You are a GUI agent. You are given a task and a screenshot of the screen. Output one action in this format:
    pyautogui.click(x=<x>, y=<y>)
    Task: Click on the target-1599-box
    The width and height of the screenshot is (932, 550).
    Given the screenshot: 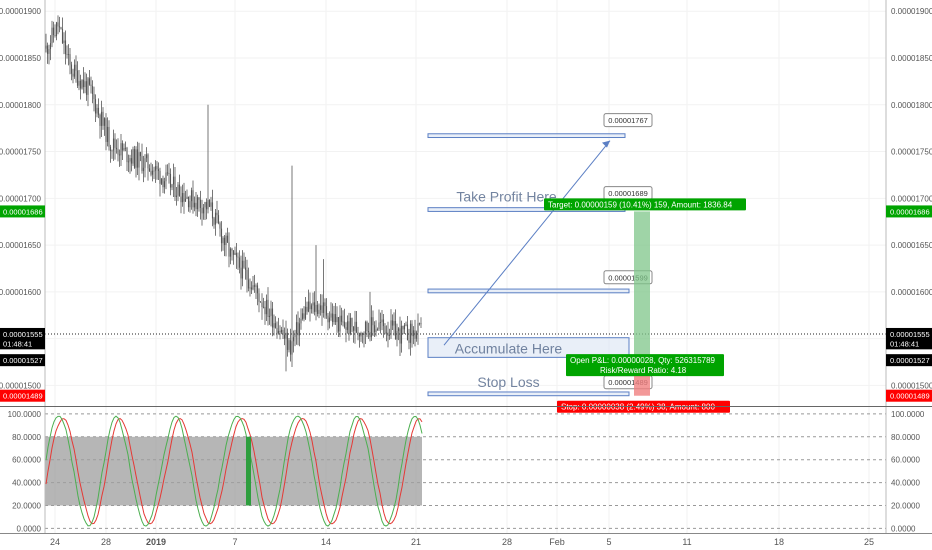 What is the action you would take?
    pyautogui.click(x=528, y=291)
    